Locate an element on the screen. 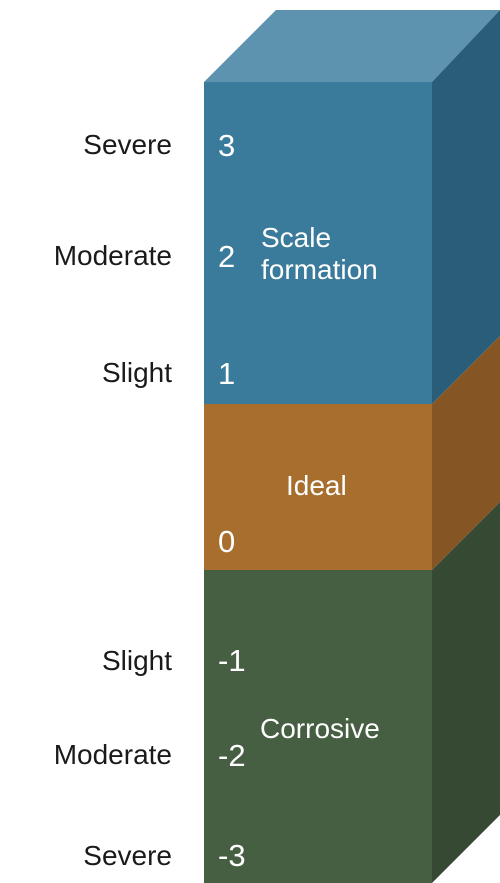  scale-side-face is located at coordinates (466, 207).